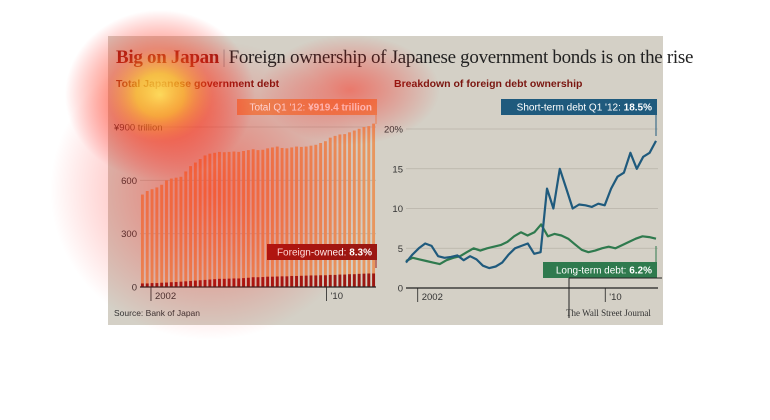 Image resolution: width=770 pixels, height=420 pixels. I want to click on left-xtick-label: 2002, so click(165, 296).